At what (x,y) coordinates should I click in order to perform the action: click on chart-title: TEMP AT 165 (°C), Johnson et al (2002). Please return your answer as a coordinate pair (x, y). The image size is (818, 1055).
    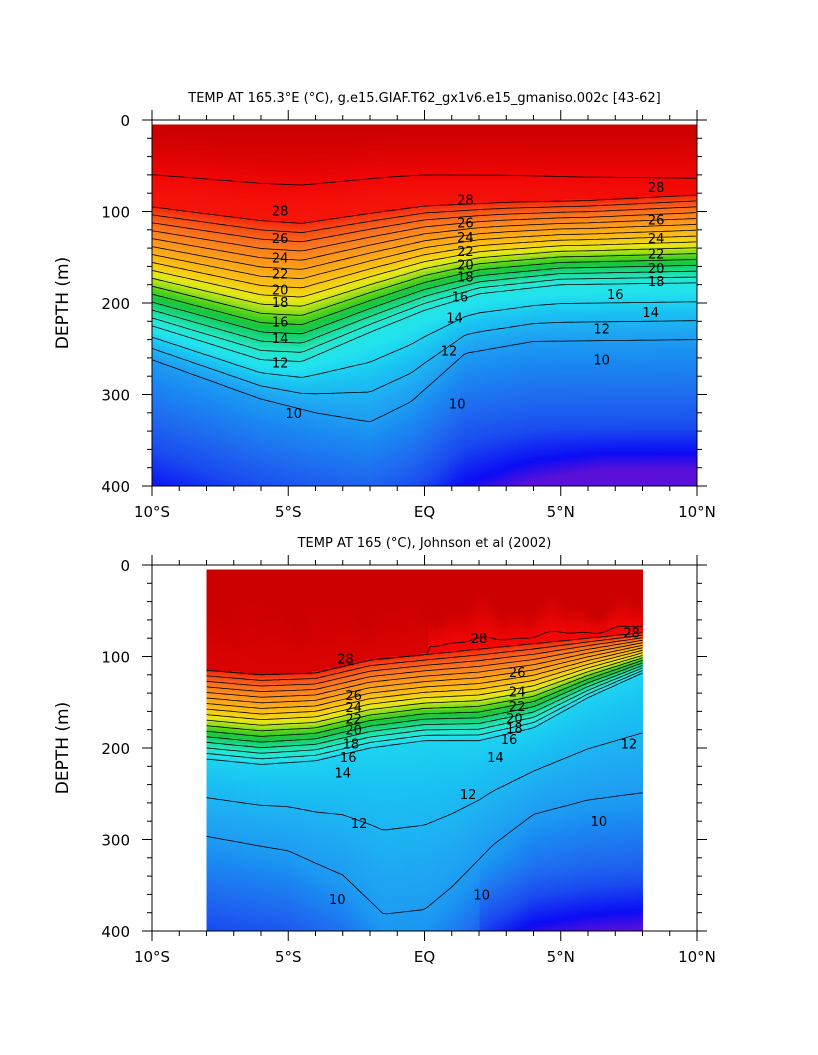
    Looking at the image, I should click on (424, 543).